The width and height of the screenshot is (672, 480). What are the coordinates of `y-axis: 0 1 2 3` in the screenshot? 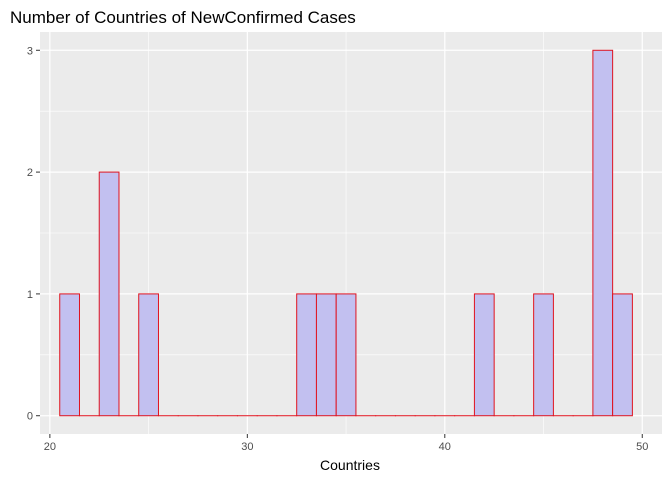 It's located at (33, 234).